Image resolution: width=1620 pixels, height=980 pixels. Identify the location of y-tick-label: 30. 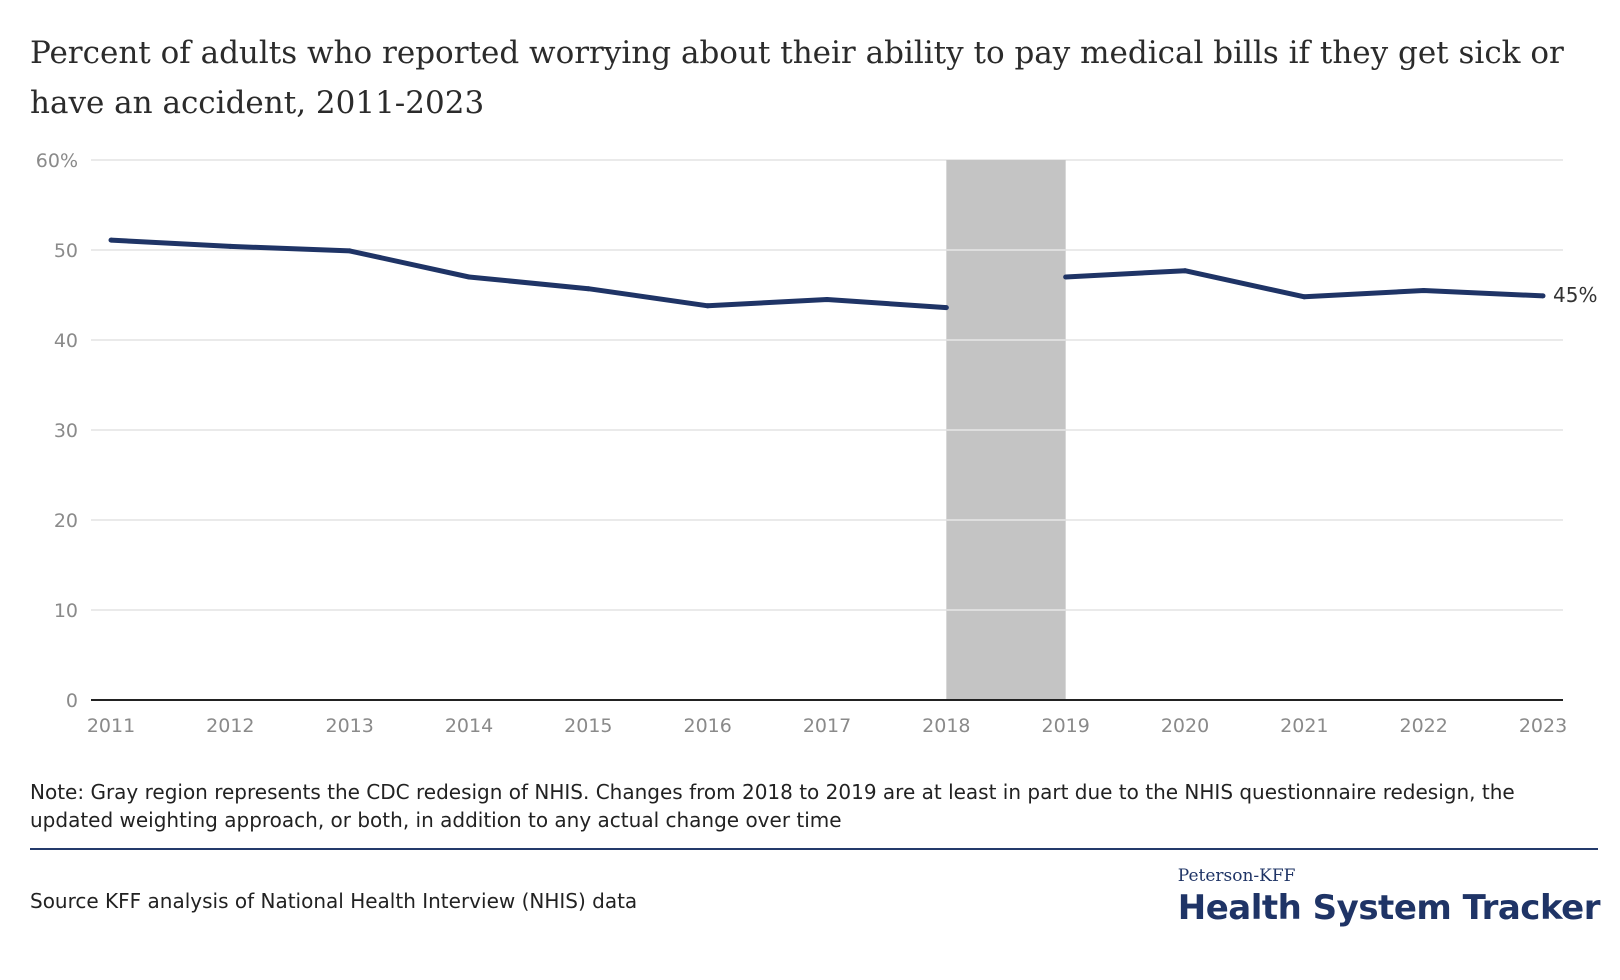
(66, 431).